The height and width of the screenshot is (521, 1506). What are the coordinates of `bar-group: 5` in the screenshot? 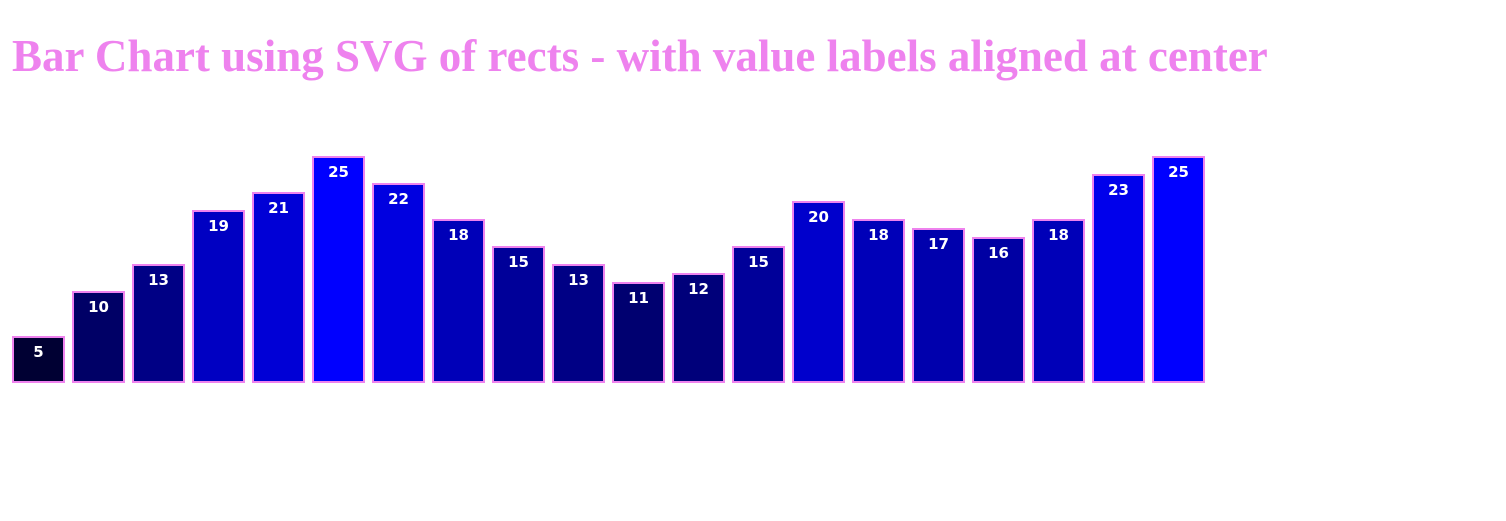 It's located at (38, 359).